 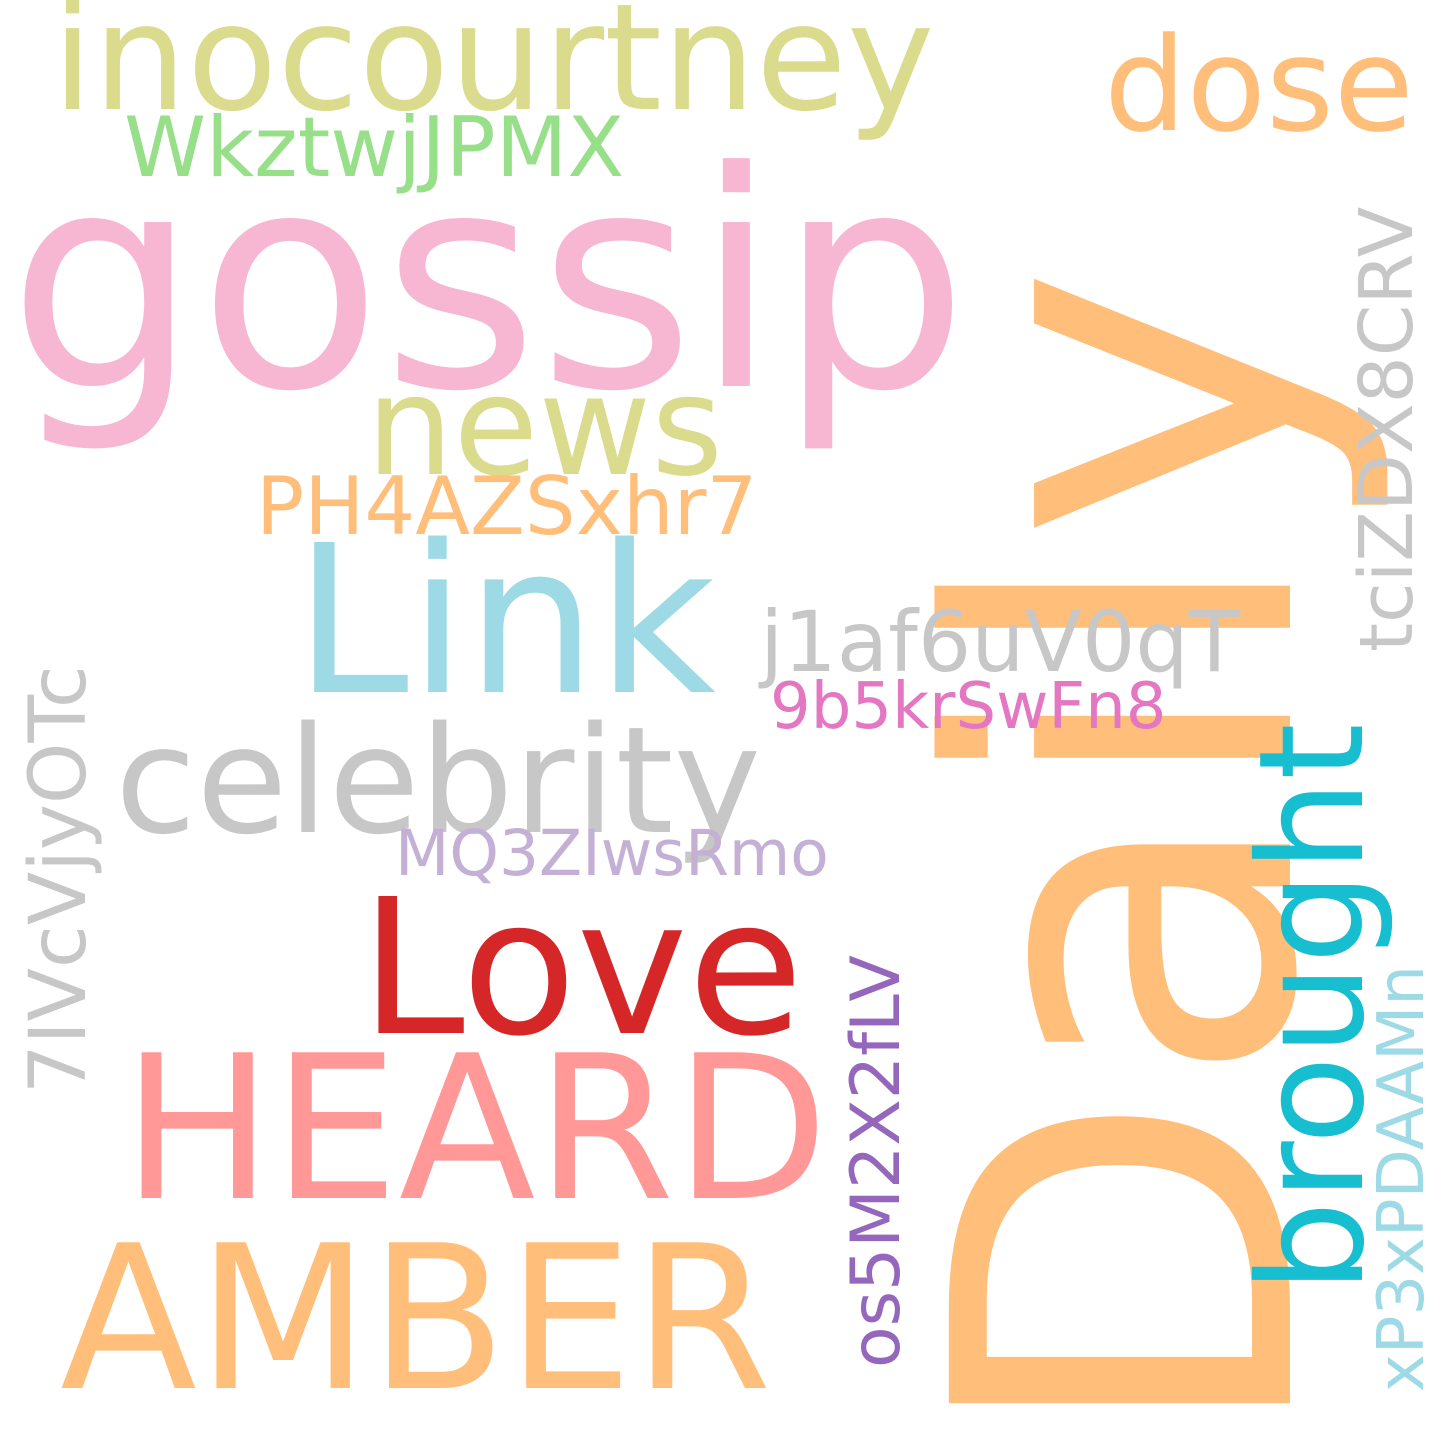 What do you see at coordinates (438, 781) in the screenshot?
I see `word-celebrity: celebrity` at bounding box center [438, 781].